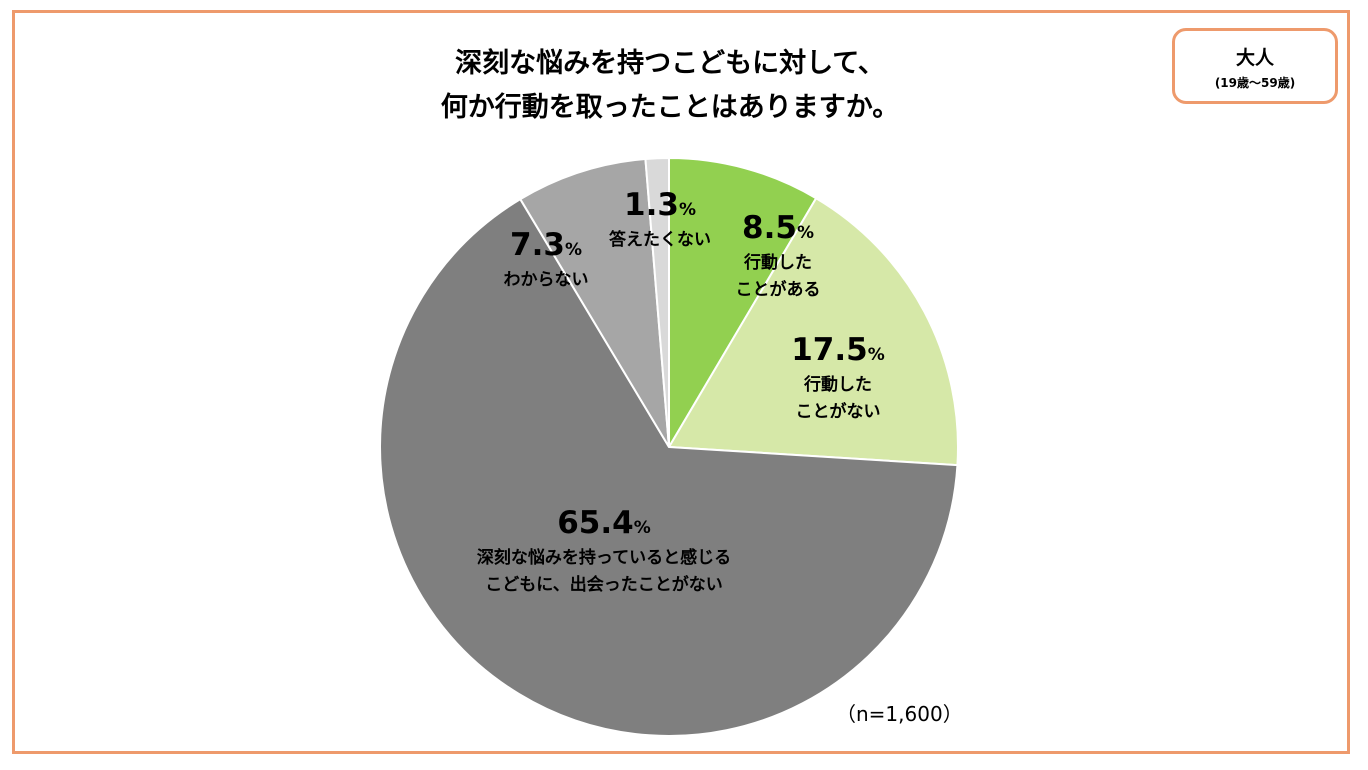  What do you see at coordinates (604, 523) in the screenshot?
I see `slice-never-met-value-label: 65.4%` at bounding box center [604, 523].